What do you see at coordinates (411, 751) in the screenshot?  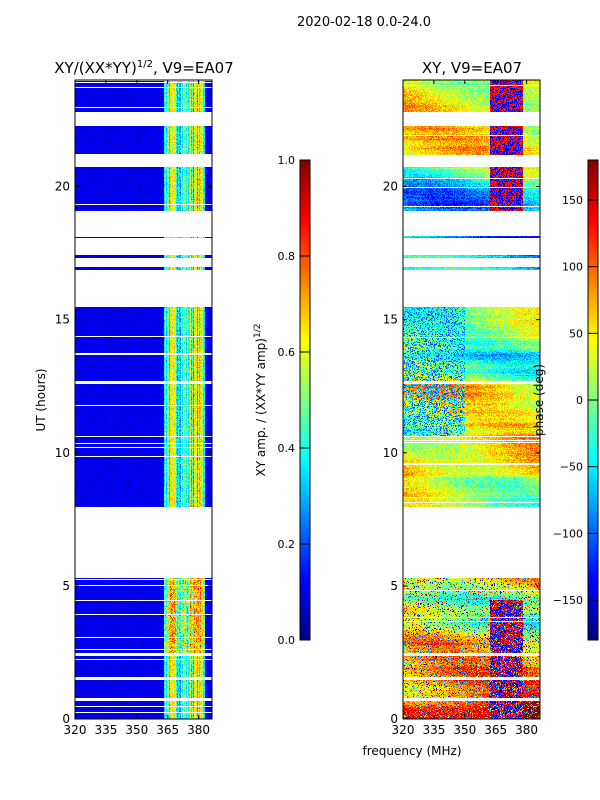 I see `x-axis-label: frequency (MHz)` at bounding box center [411, 751].